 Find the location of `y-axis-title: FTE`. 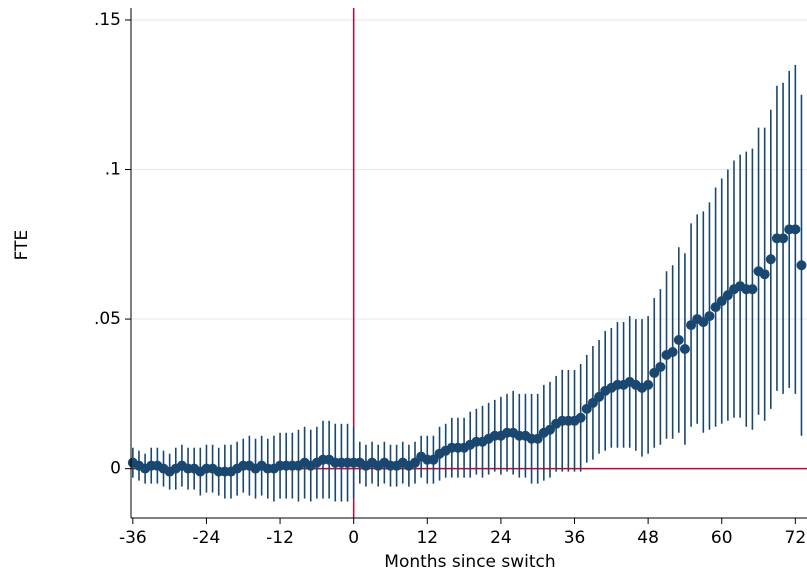

y-axis-title: FTE is located at coordinates (22, 245).